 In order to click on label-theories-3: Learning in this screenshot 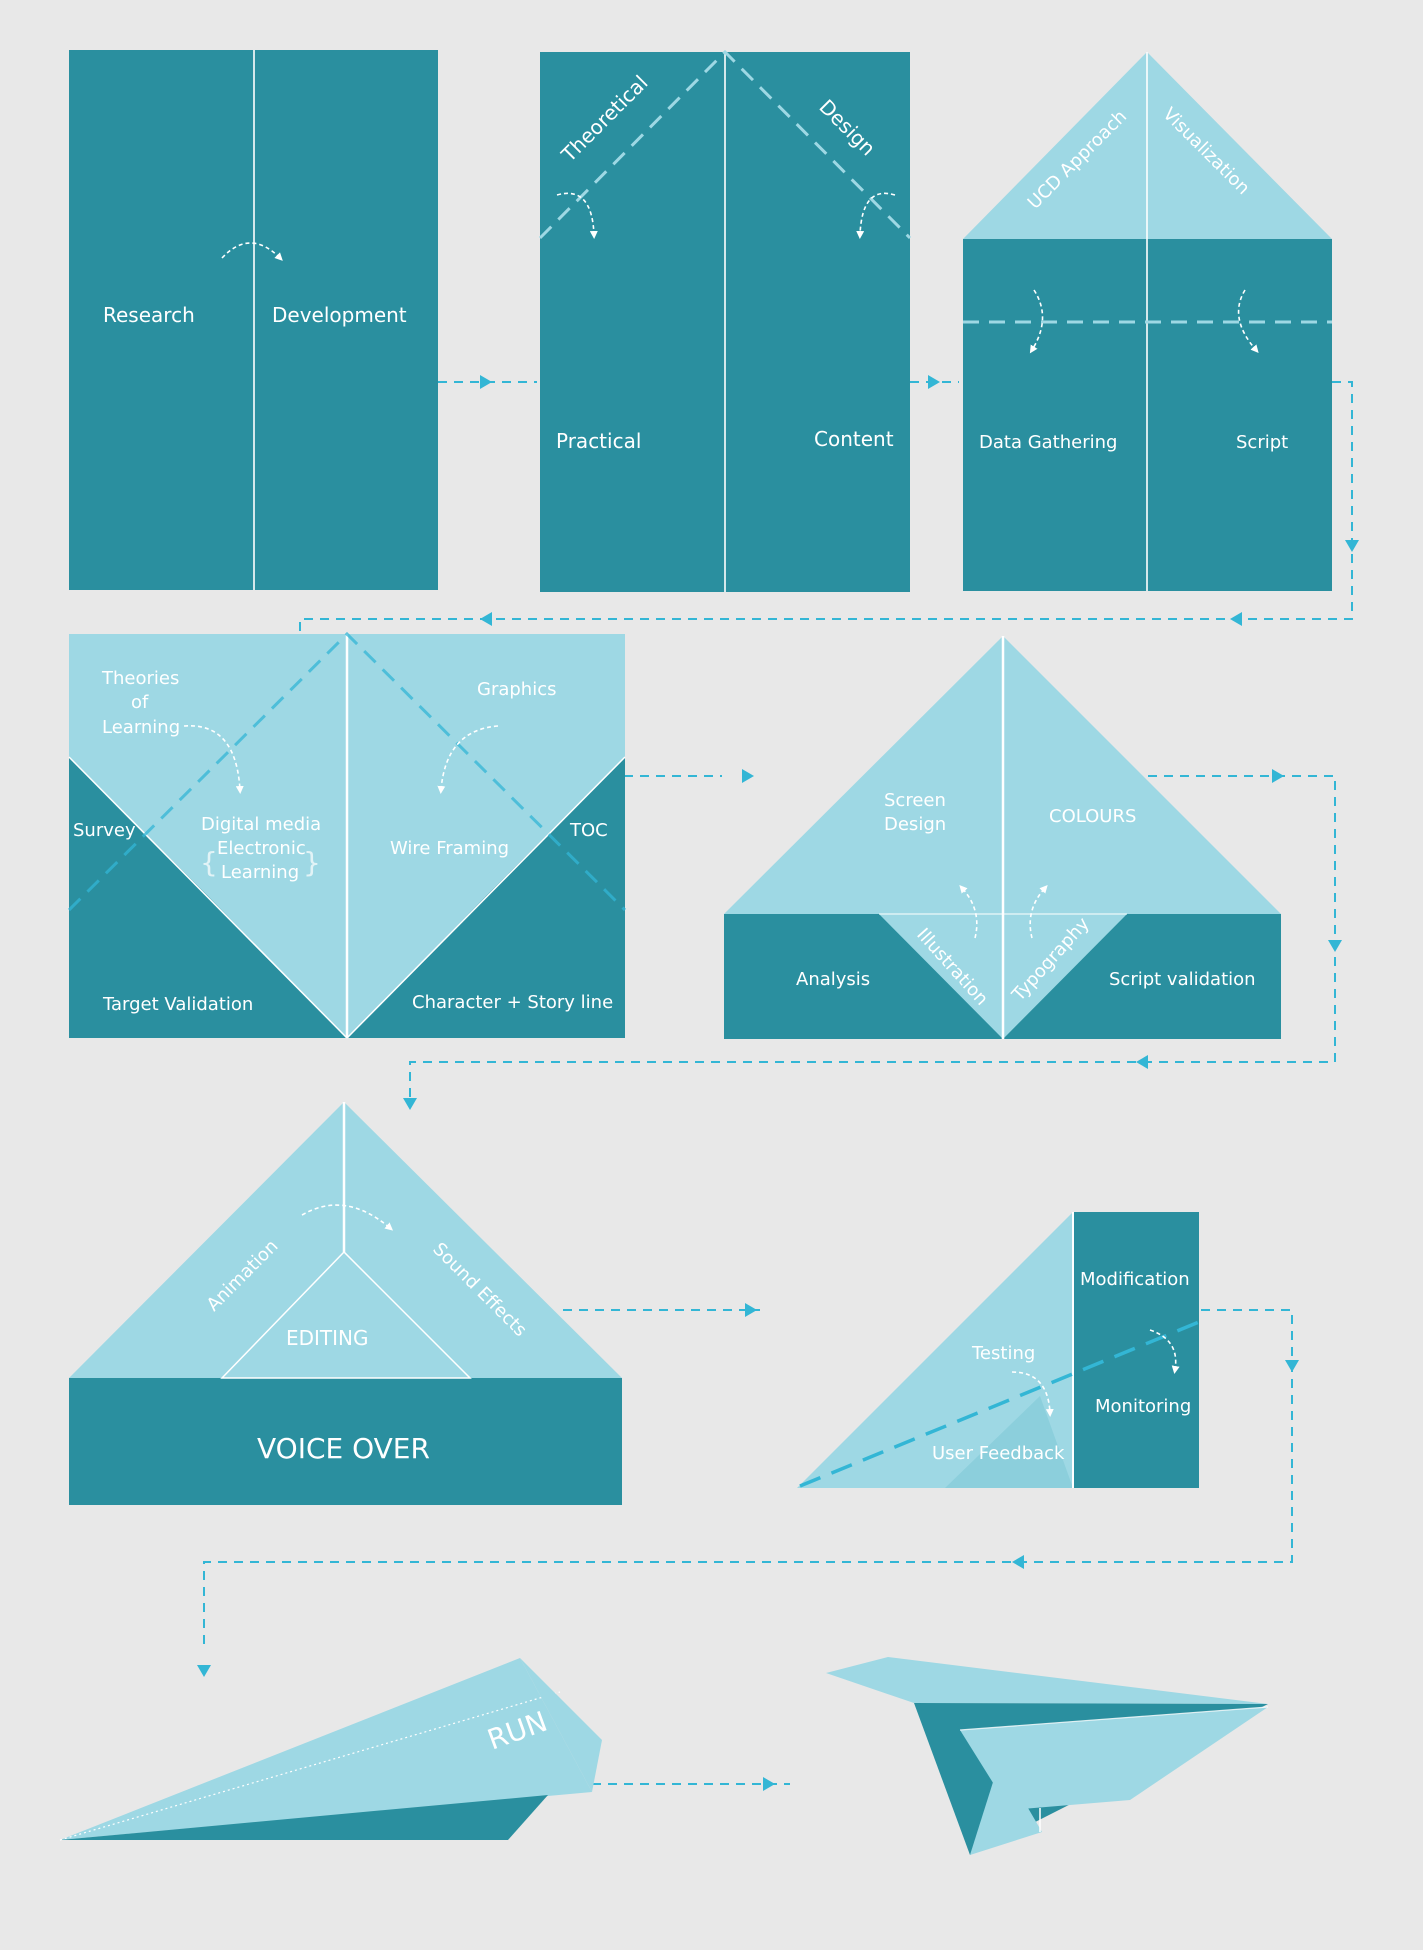, I will do `click(141, 727)`.